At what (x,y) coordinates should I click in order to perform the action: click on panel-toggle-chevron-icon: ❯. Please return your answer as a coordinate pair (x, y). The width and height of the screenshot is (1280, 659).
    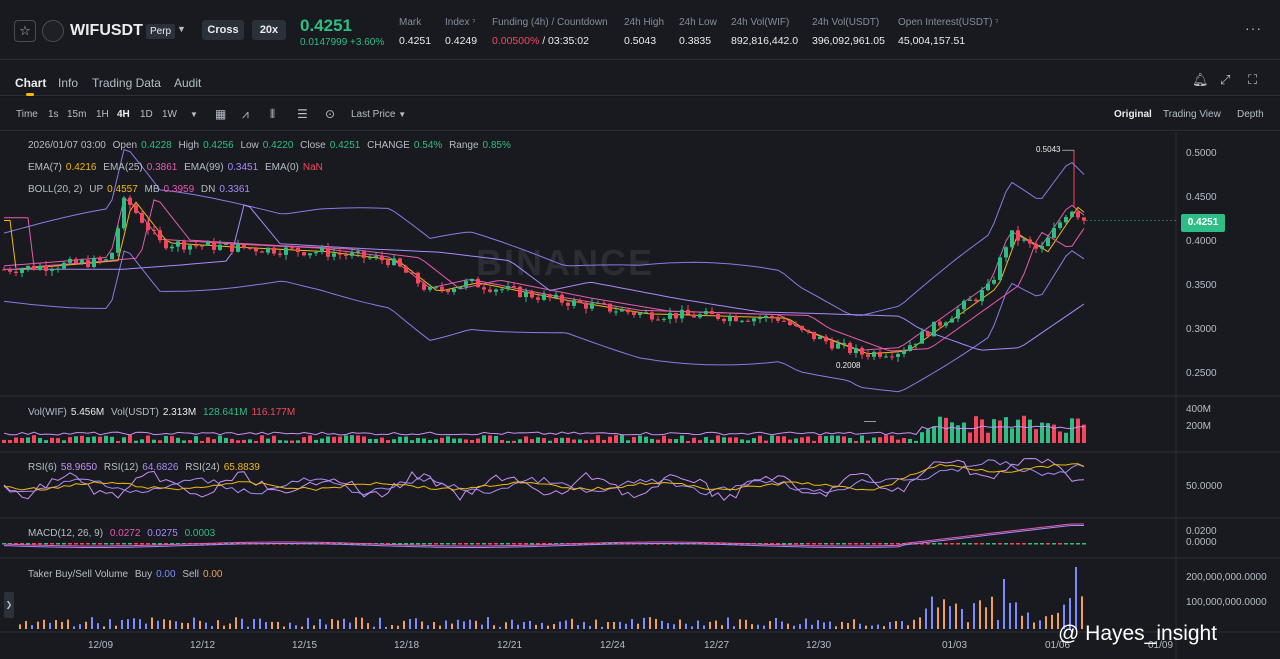
    Looking at the image, I should click on (9, 605).